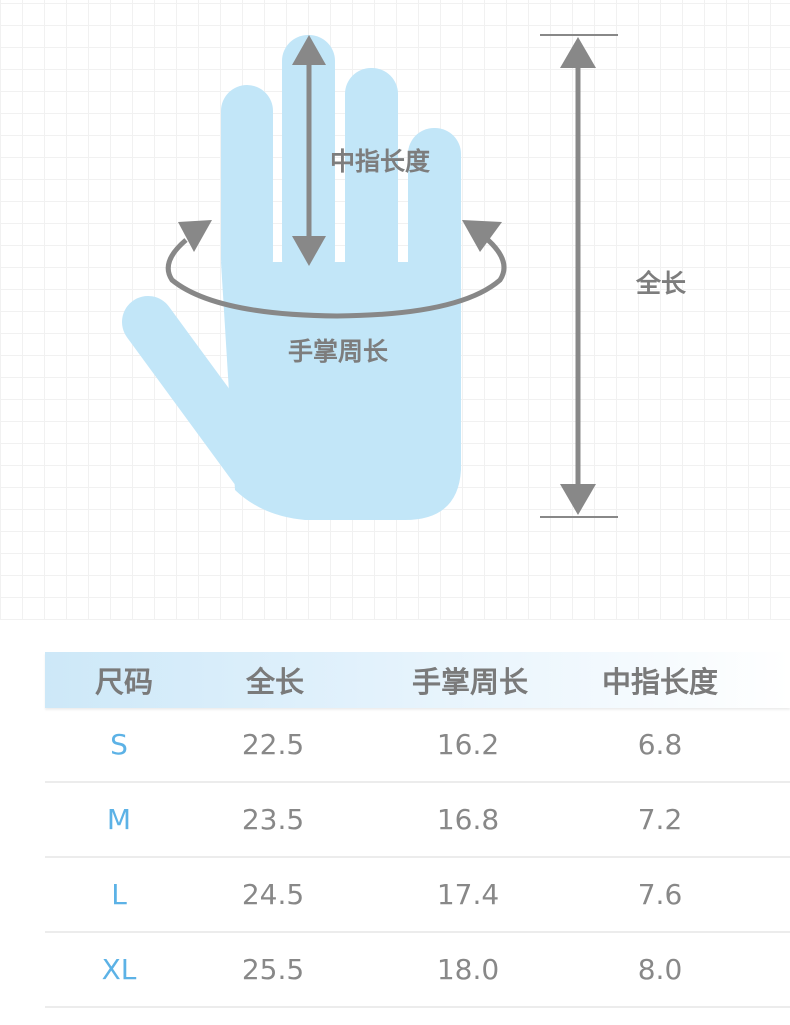 The height and width of the screenshot is (1025, 790). Describe the element at coordinates (336, 269) in the screenshot. I see `palm-circumference-arrow` at that location.